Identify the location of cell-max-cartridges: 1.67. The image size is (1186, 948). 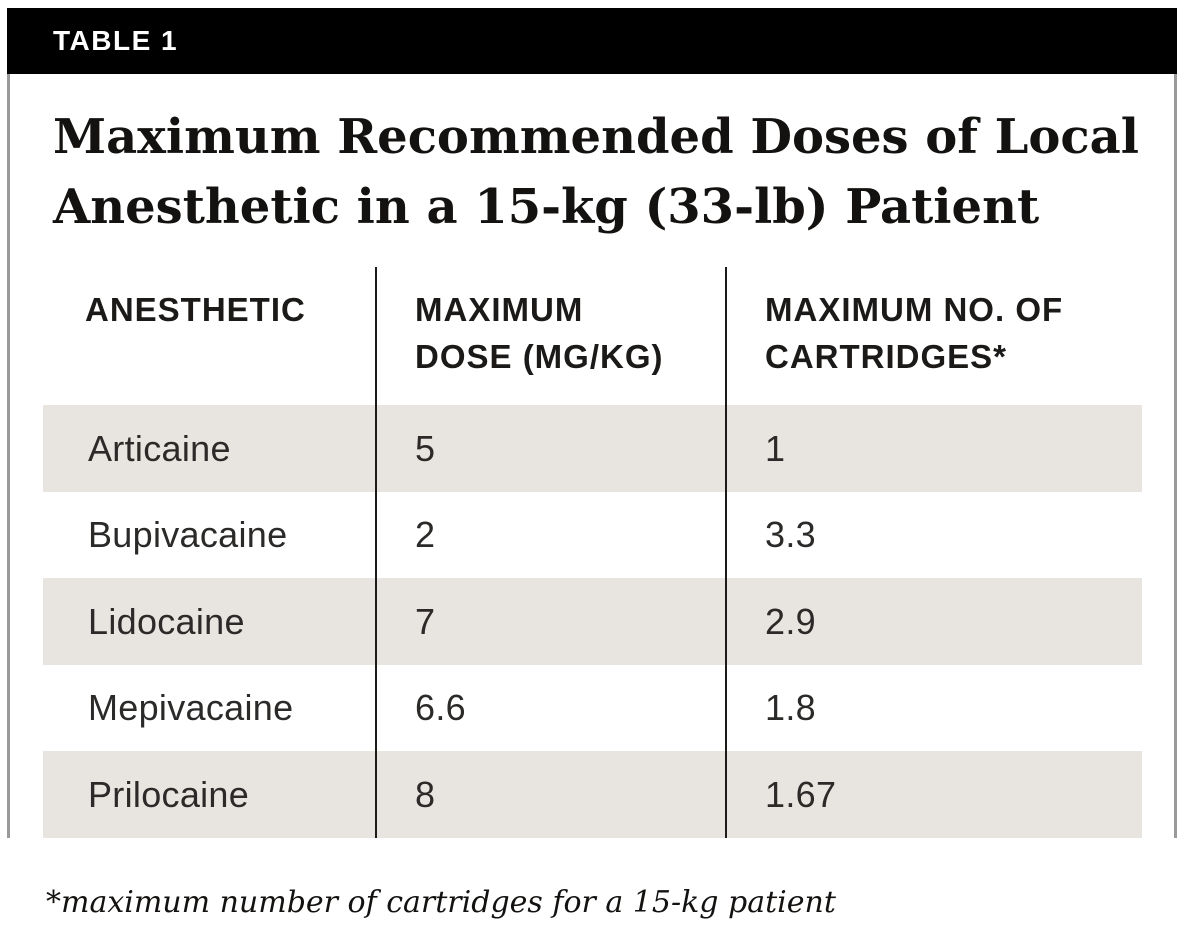
(801, 794).